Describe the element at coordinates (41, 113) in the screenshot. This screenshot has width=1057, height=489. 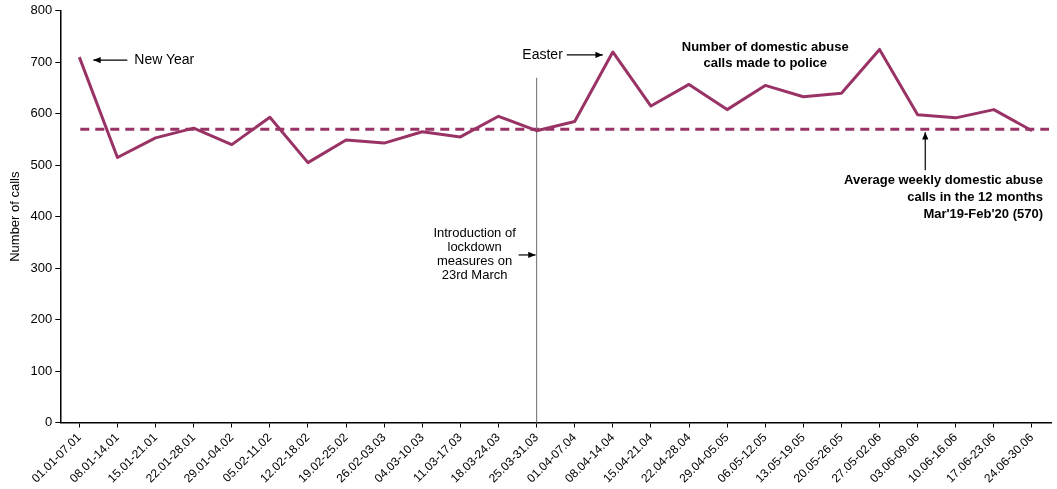
I see `y-tick-label: 600` at that location.